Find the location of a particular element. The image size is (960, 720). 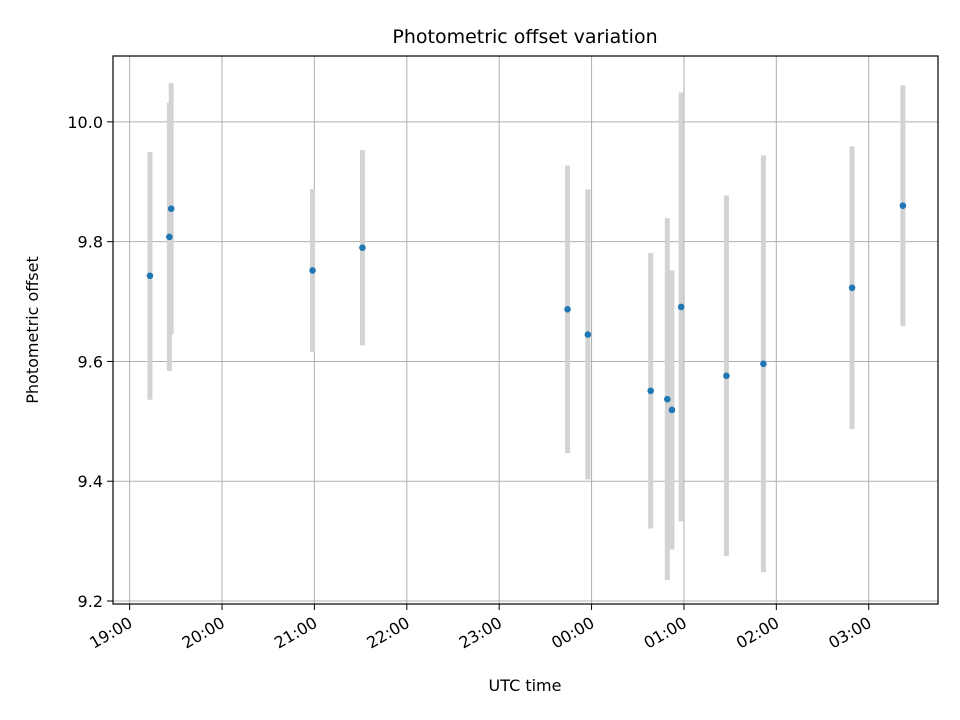

x-tick-label: 01:00 is located at coordinates (665, 633).